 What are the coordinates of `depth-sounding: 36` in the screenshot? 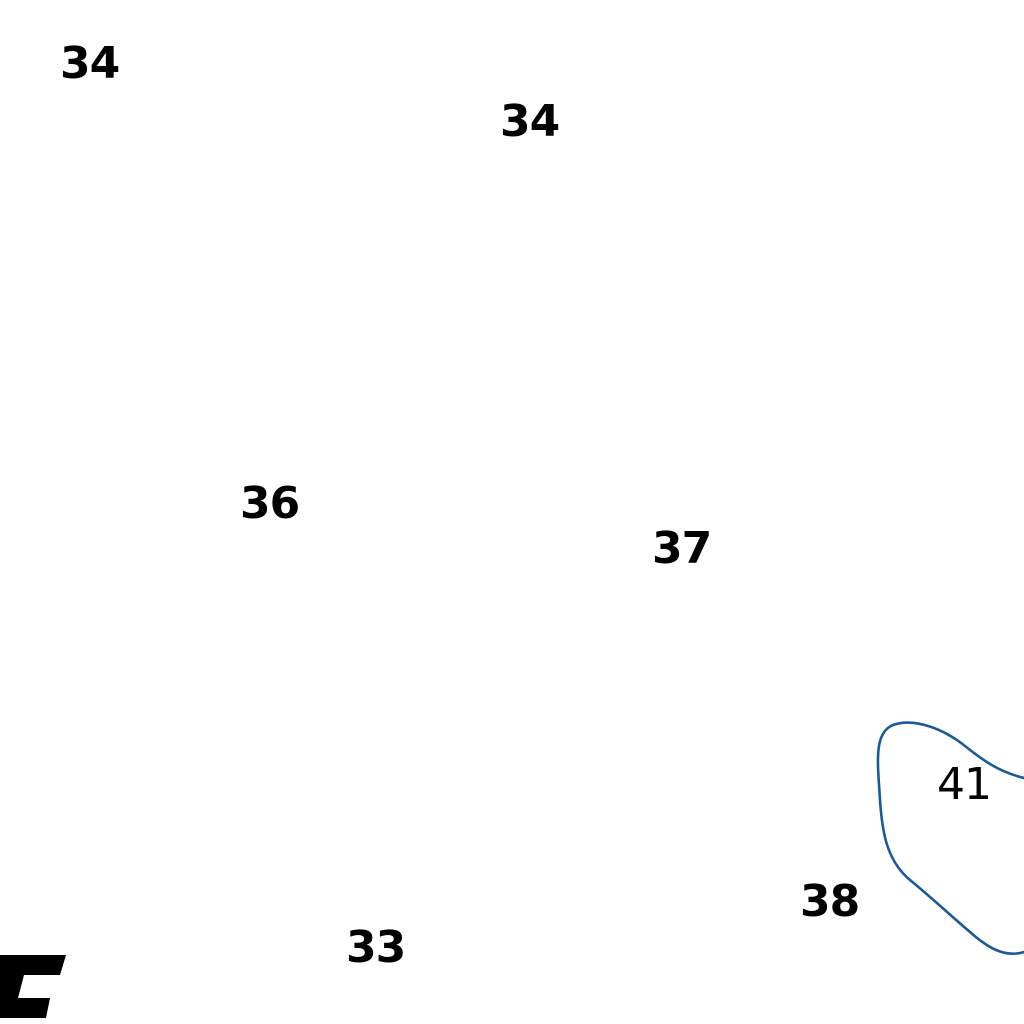 It's located at (270, 503).